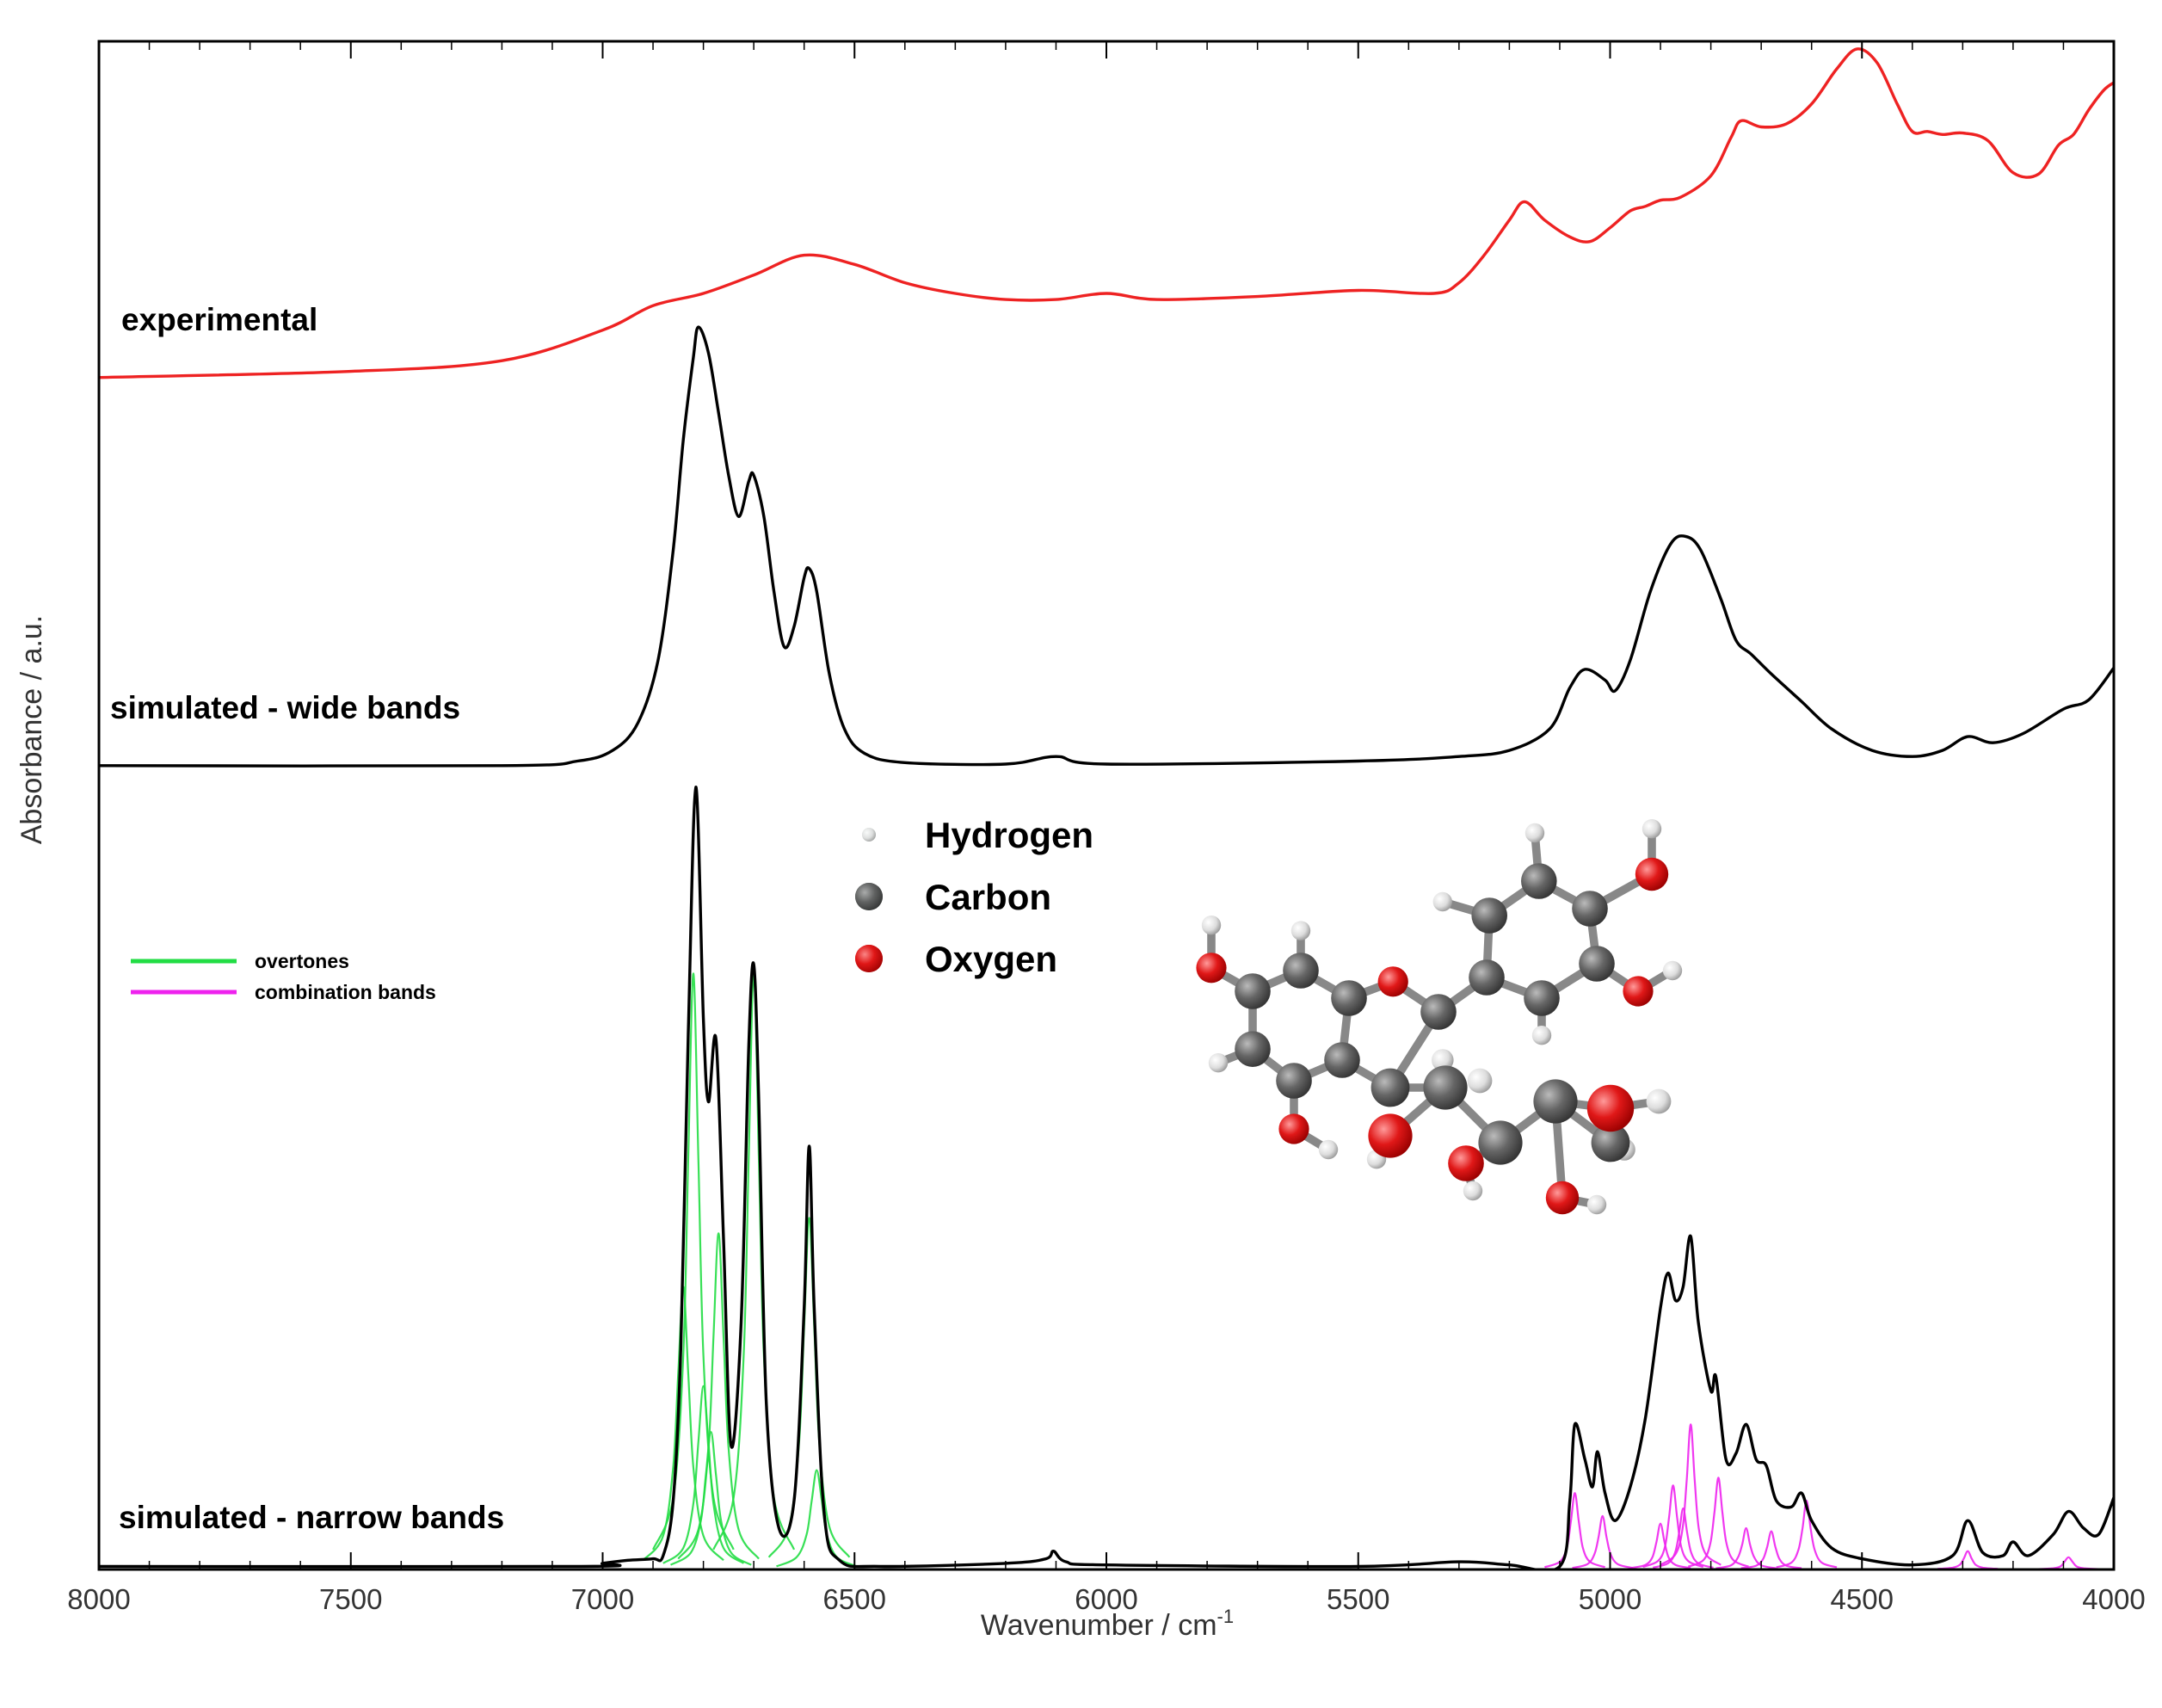 Image resolution: width=2162 pixels, height=1708 pixels. I want to click on x-tick-label: 4500, so click(1862, 1599).